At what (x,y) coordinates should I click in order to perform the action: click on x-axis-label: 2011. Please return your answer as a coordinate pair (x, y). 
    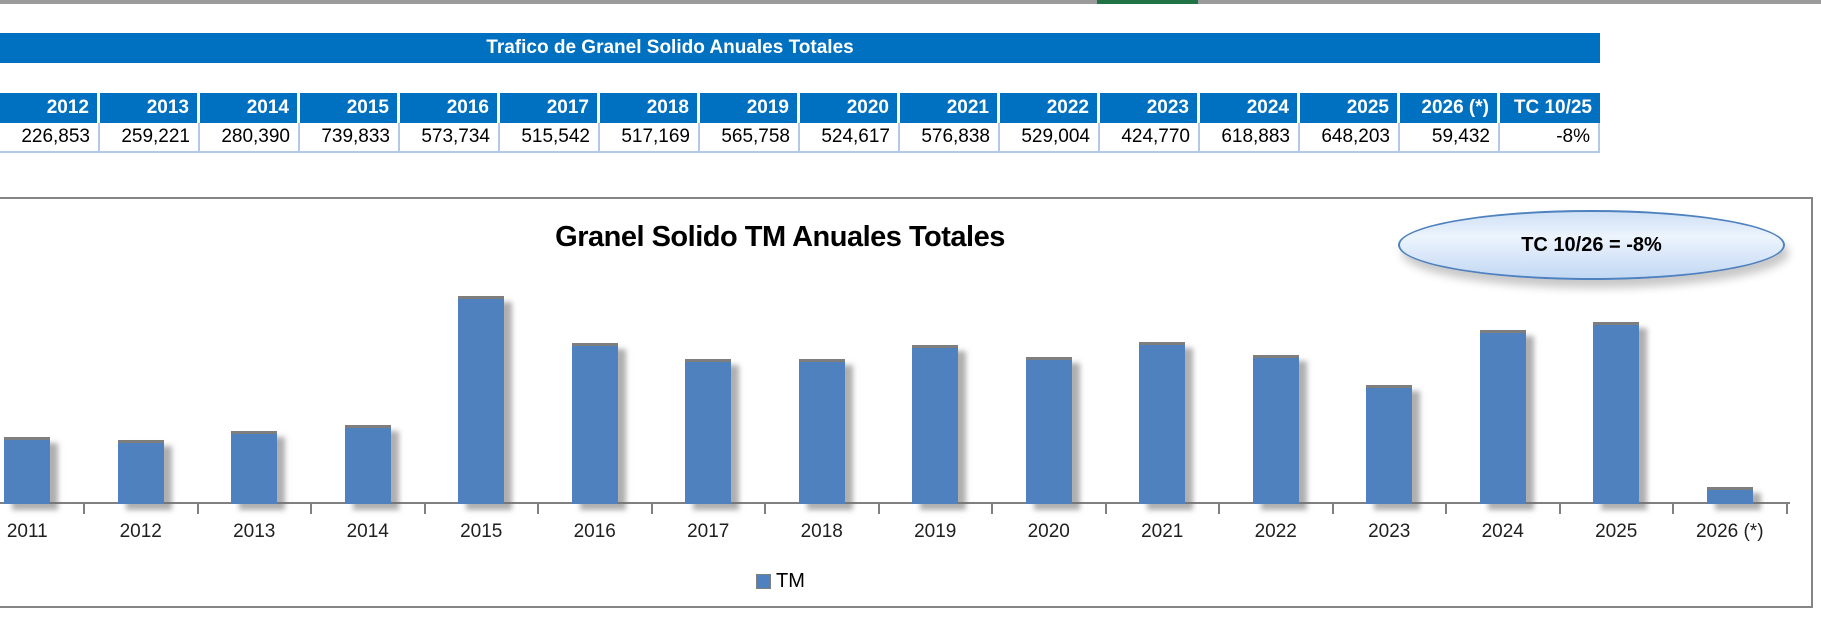
    Looking at the image, I should click on (27, 531).